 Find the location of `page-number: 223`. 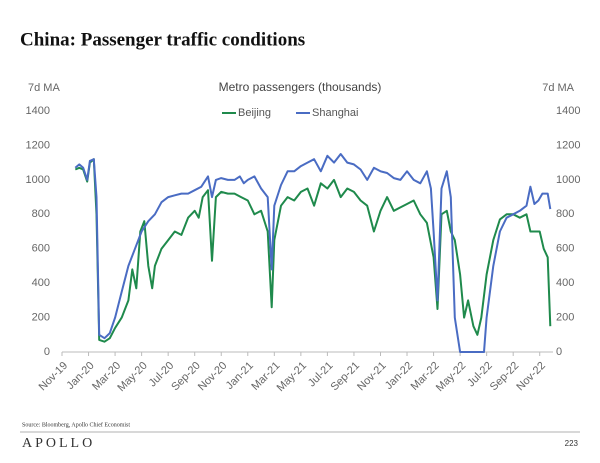

page-number: 223 is located at coordinates (572, 443).